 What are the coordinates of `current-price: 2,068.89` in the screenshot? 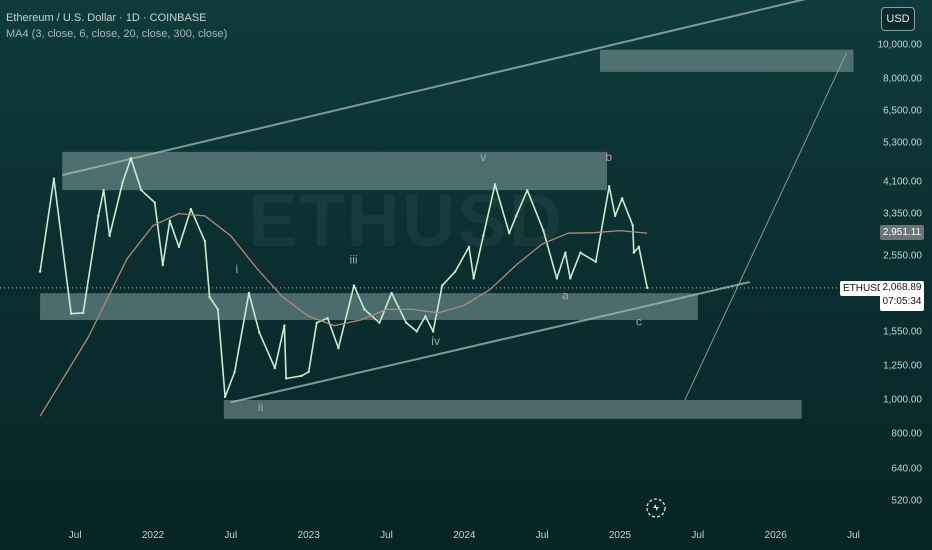 It's located at (902, 287).